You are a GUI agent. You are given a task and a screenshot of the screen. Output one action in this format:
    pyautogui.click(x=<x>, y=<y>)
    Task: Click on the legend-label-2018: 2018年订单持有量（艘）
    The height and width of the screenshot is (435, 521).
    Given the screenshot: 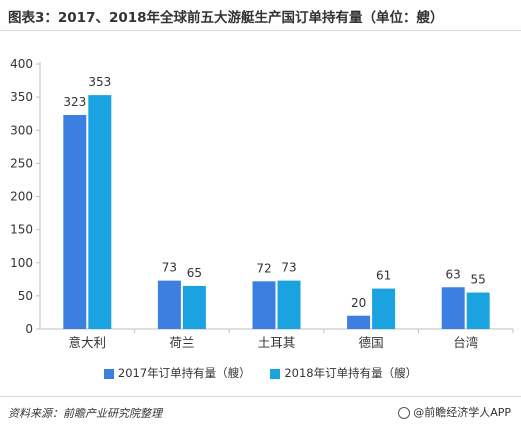 What is the action you would take?
    pyautogui.click(x=351, y=373)
    